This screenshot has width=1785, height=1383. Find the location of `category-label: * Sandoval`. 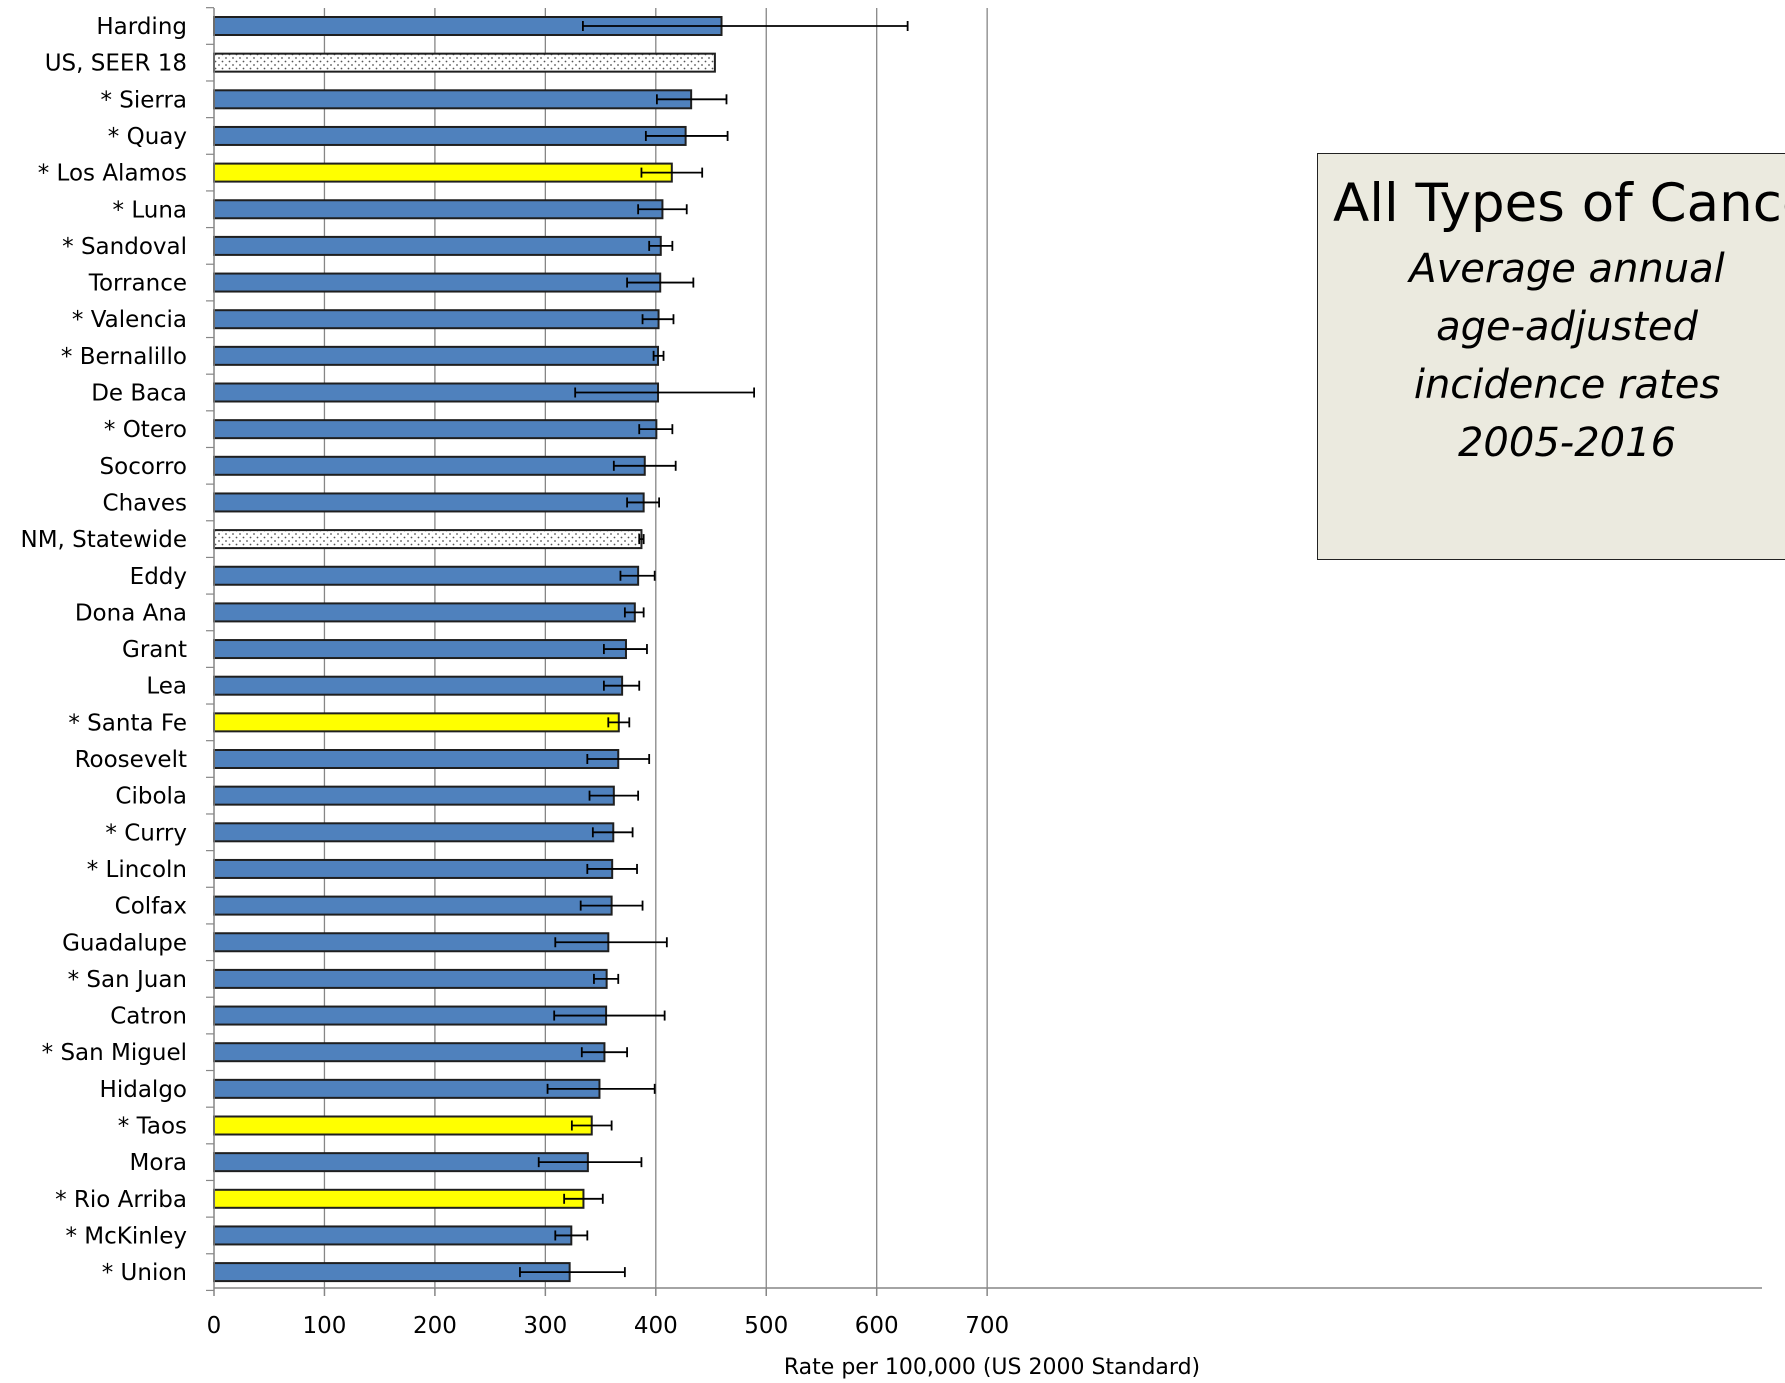

category-label: * Sandoval is located at coordinates (124, 247).